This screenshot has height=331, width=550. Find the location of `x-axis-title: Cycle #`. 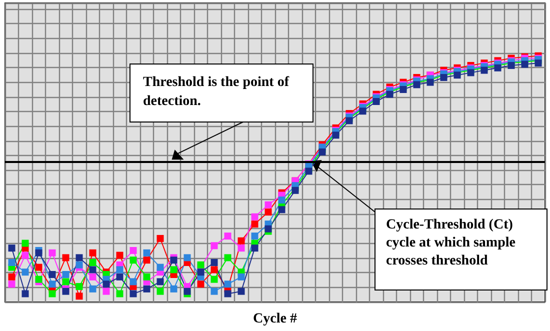

x-axis-title: Cycle # is located at coordinates (275, 319).